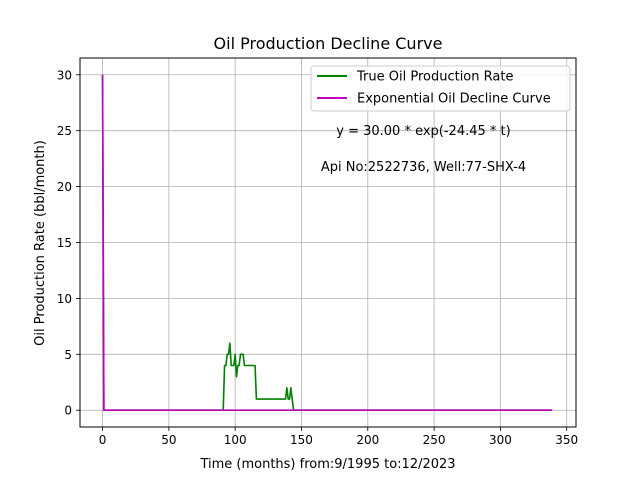 This screenshot has width=640, height=480. What do you see at coordinates (103, 440) in the screenshot?
I see `x-tick-label: 0` at bounding box center [103, 440].